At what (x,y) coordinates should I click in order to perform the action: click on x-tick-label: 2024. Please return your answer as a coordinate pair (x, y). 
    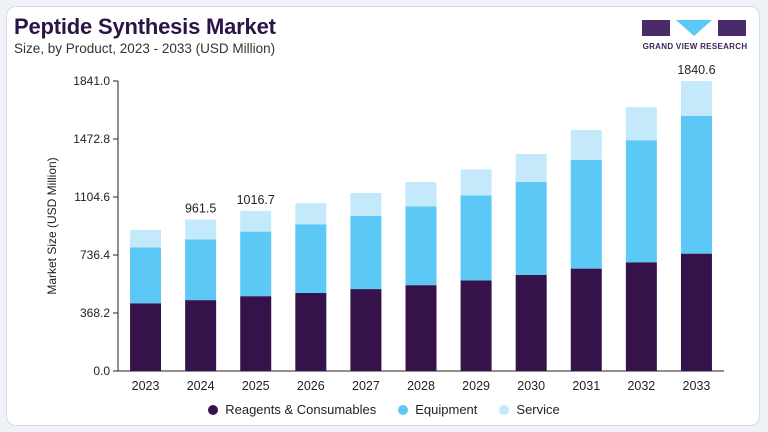
    Looking at the image, I should click on (201, 386).